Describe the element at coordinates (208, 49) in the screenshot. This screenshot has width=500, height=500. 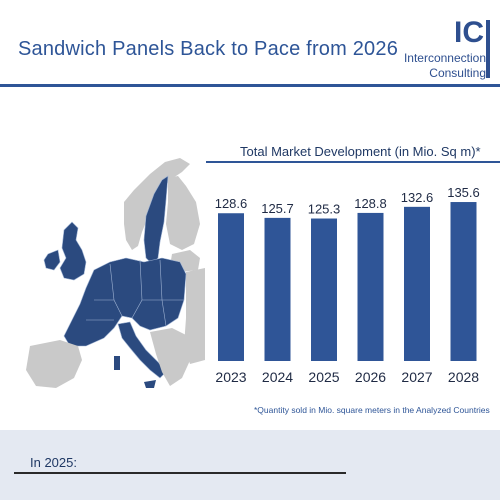
I see `page-title: Sandwich Panels Back to Pace from 2026` at that location.